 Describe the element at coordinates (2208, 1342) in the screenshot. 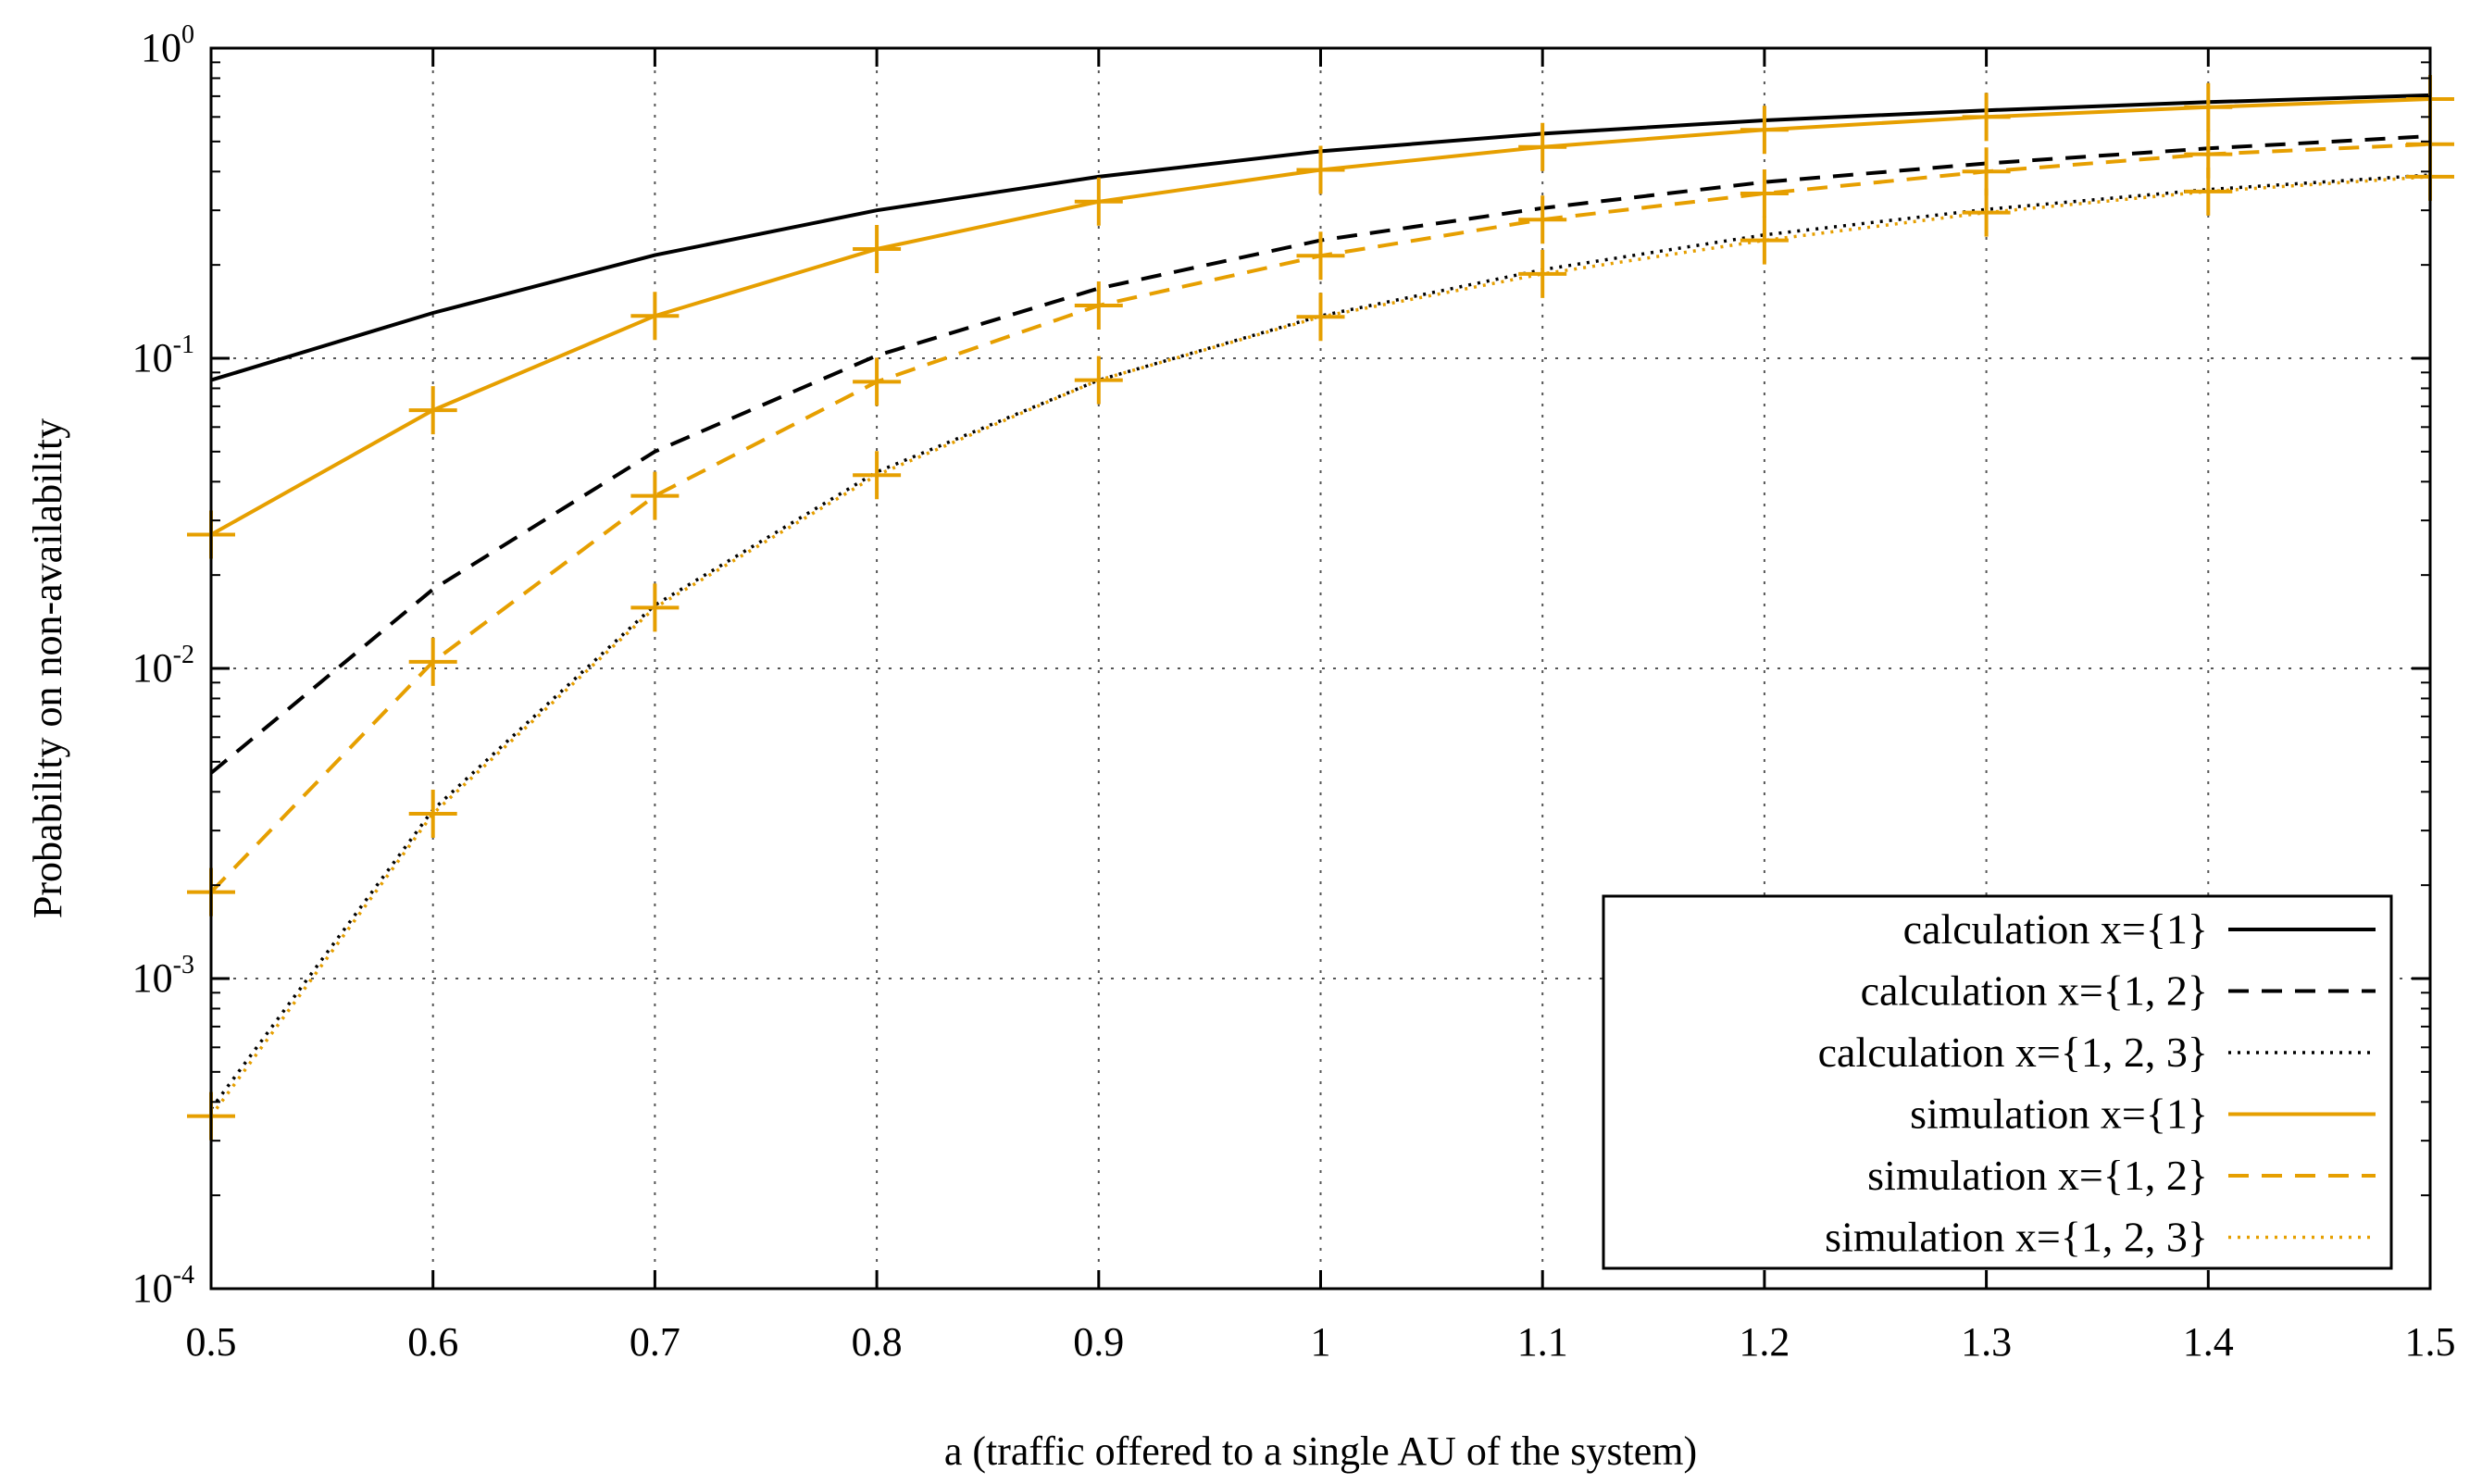

I see `x-tick-label: 1.4` at that location.